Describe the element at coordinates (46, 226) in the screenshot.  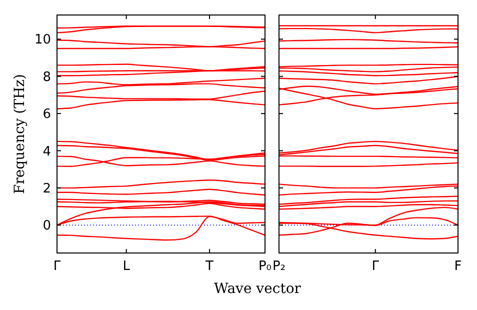
I see `y-tick-label: 0` at that location.